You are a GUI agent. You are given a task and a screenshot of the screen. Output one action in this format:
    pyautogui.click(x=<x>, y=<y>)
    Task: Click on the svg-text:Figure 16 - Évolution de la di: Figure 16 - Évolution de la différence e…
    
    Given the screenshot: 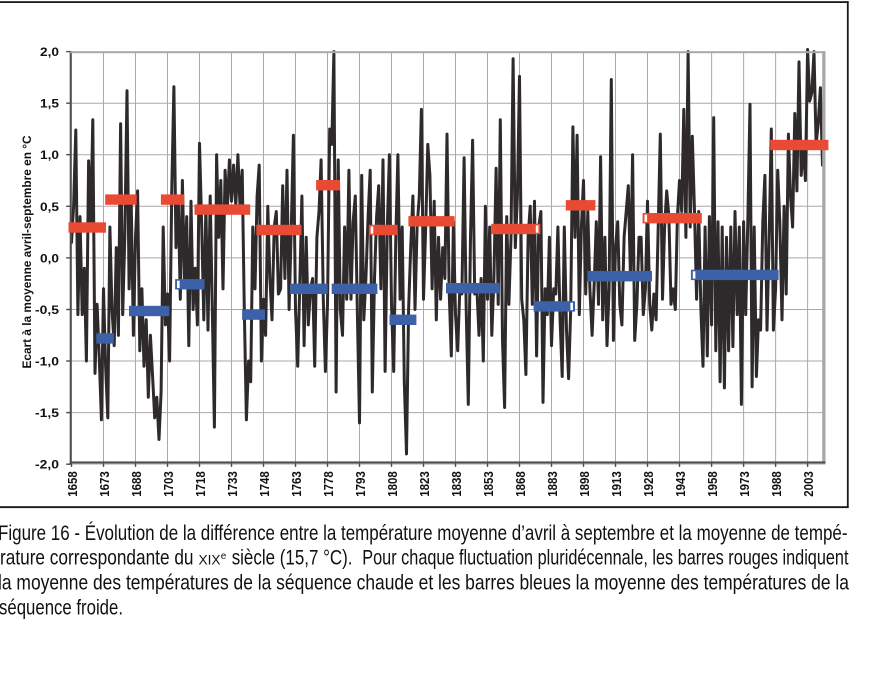 What is the action you would take?
    pyautogui.click(x=424, y=533)
    